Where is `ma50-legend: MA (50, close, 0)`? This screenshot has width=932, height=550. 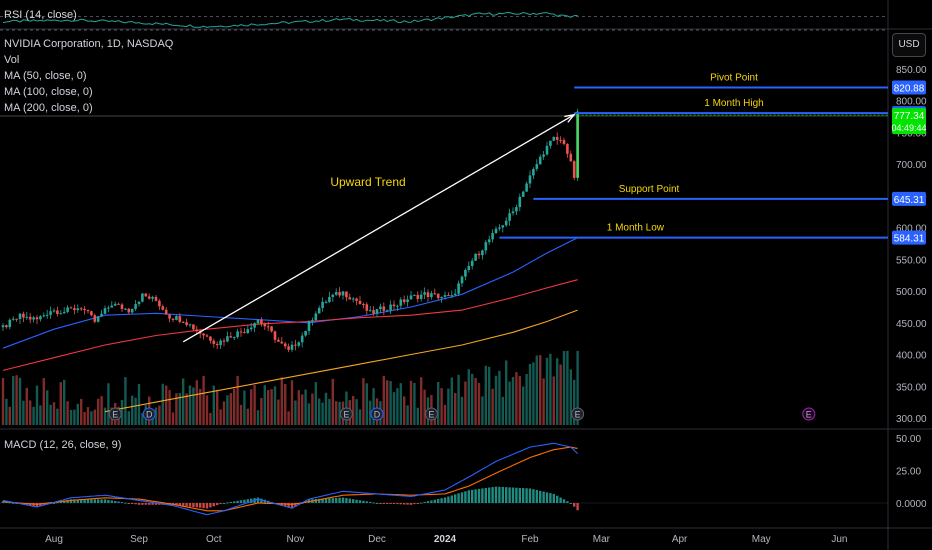 ma50-legend: MA (50, close, 0) is located at coordinates (45, 76).